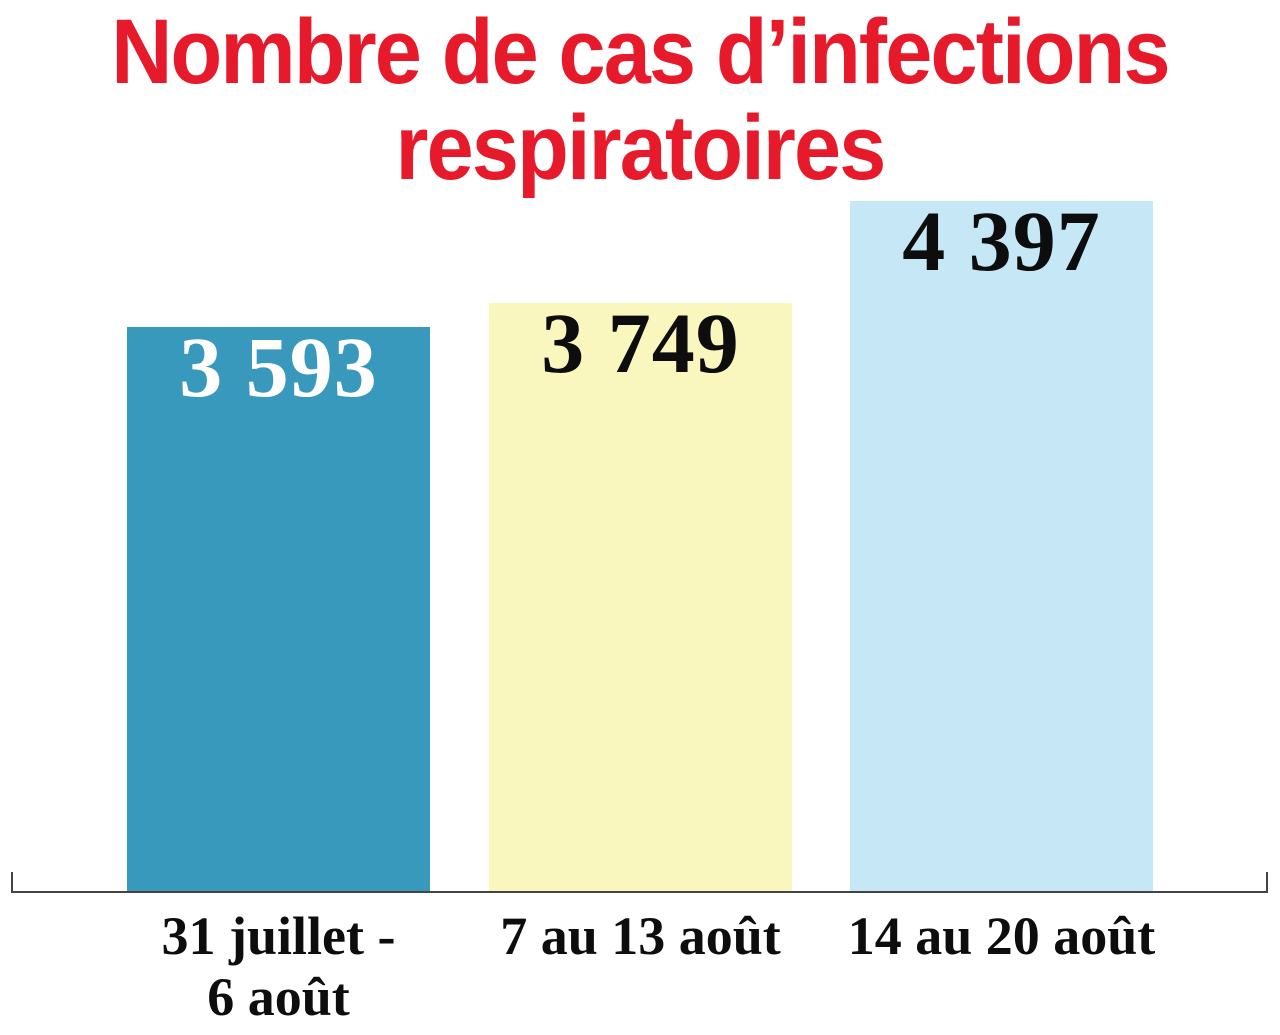 Image resolution: width=1280 pixels, height=1035 pixels. I want to click on bar-value-label-14-au-20-aout: 4 397, so click(1001, 241).